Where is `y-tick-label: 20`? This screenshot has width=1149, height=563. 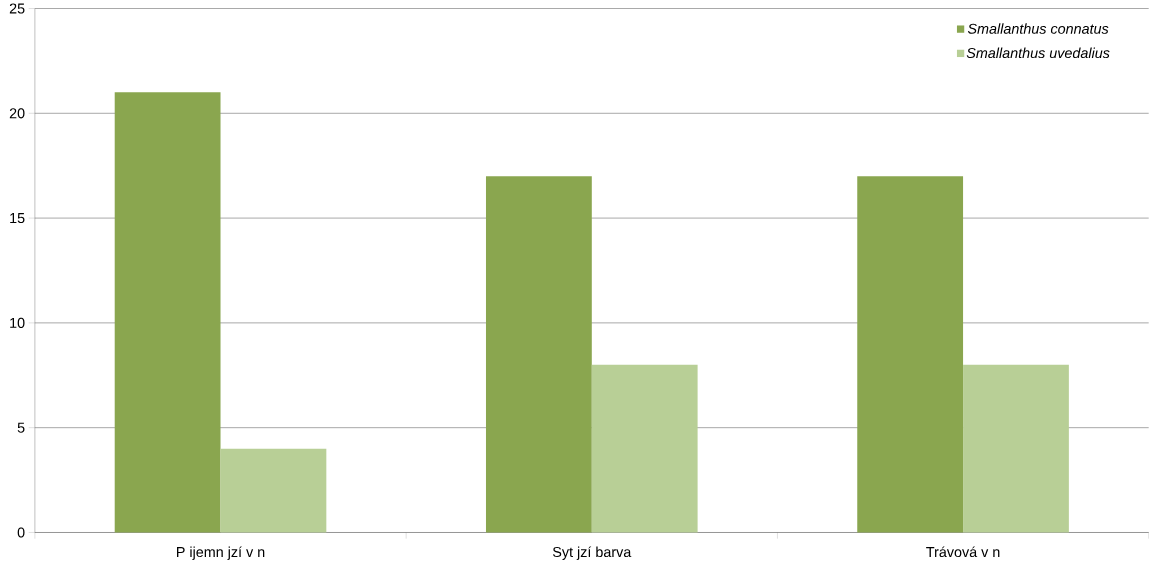
y-tick-label: 20 is located at coordinates (17, 113).